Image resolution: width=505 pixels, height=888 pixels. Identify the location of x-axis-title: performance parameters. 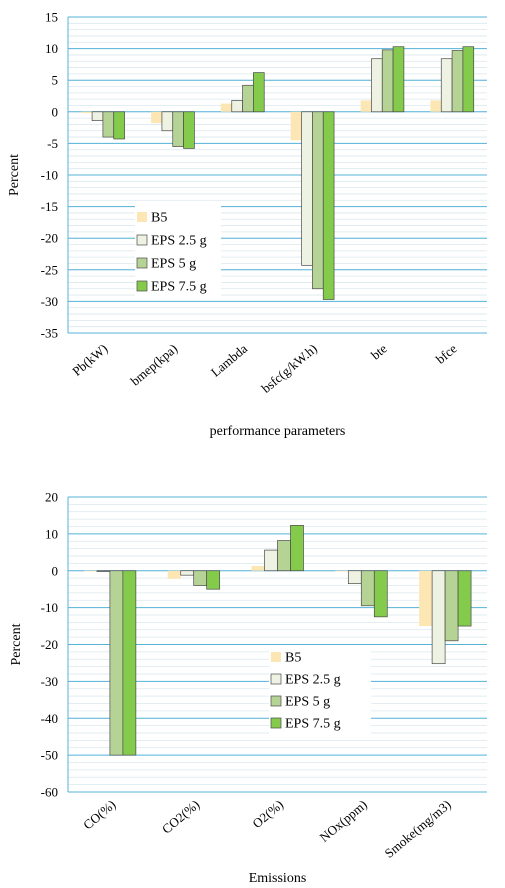
(278, 431).